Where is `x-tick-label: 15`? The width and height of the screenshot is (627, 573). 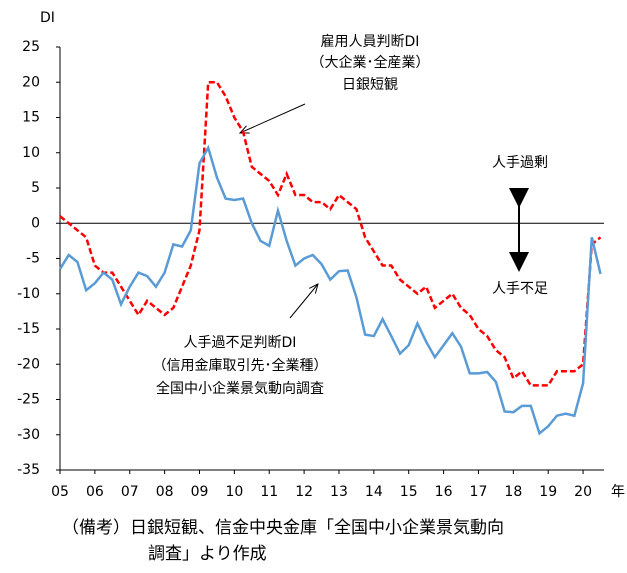
x-tick-label: 15 is located at coordinates (409, 492).